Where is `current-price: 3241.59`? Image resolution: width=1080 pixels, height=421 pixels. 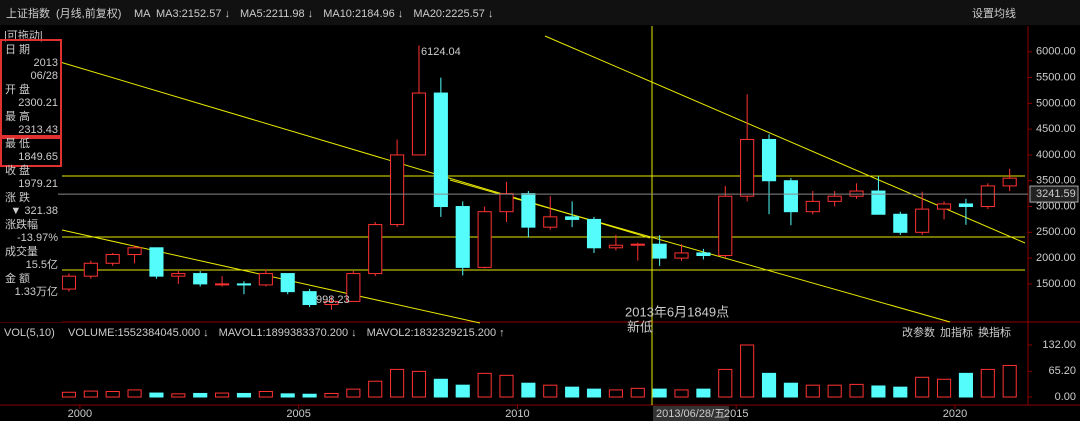
current-price: 3241.59 is located at coordinates (1056, 194).